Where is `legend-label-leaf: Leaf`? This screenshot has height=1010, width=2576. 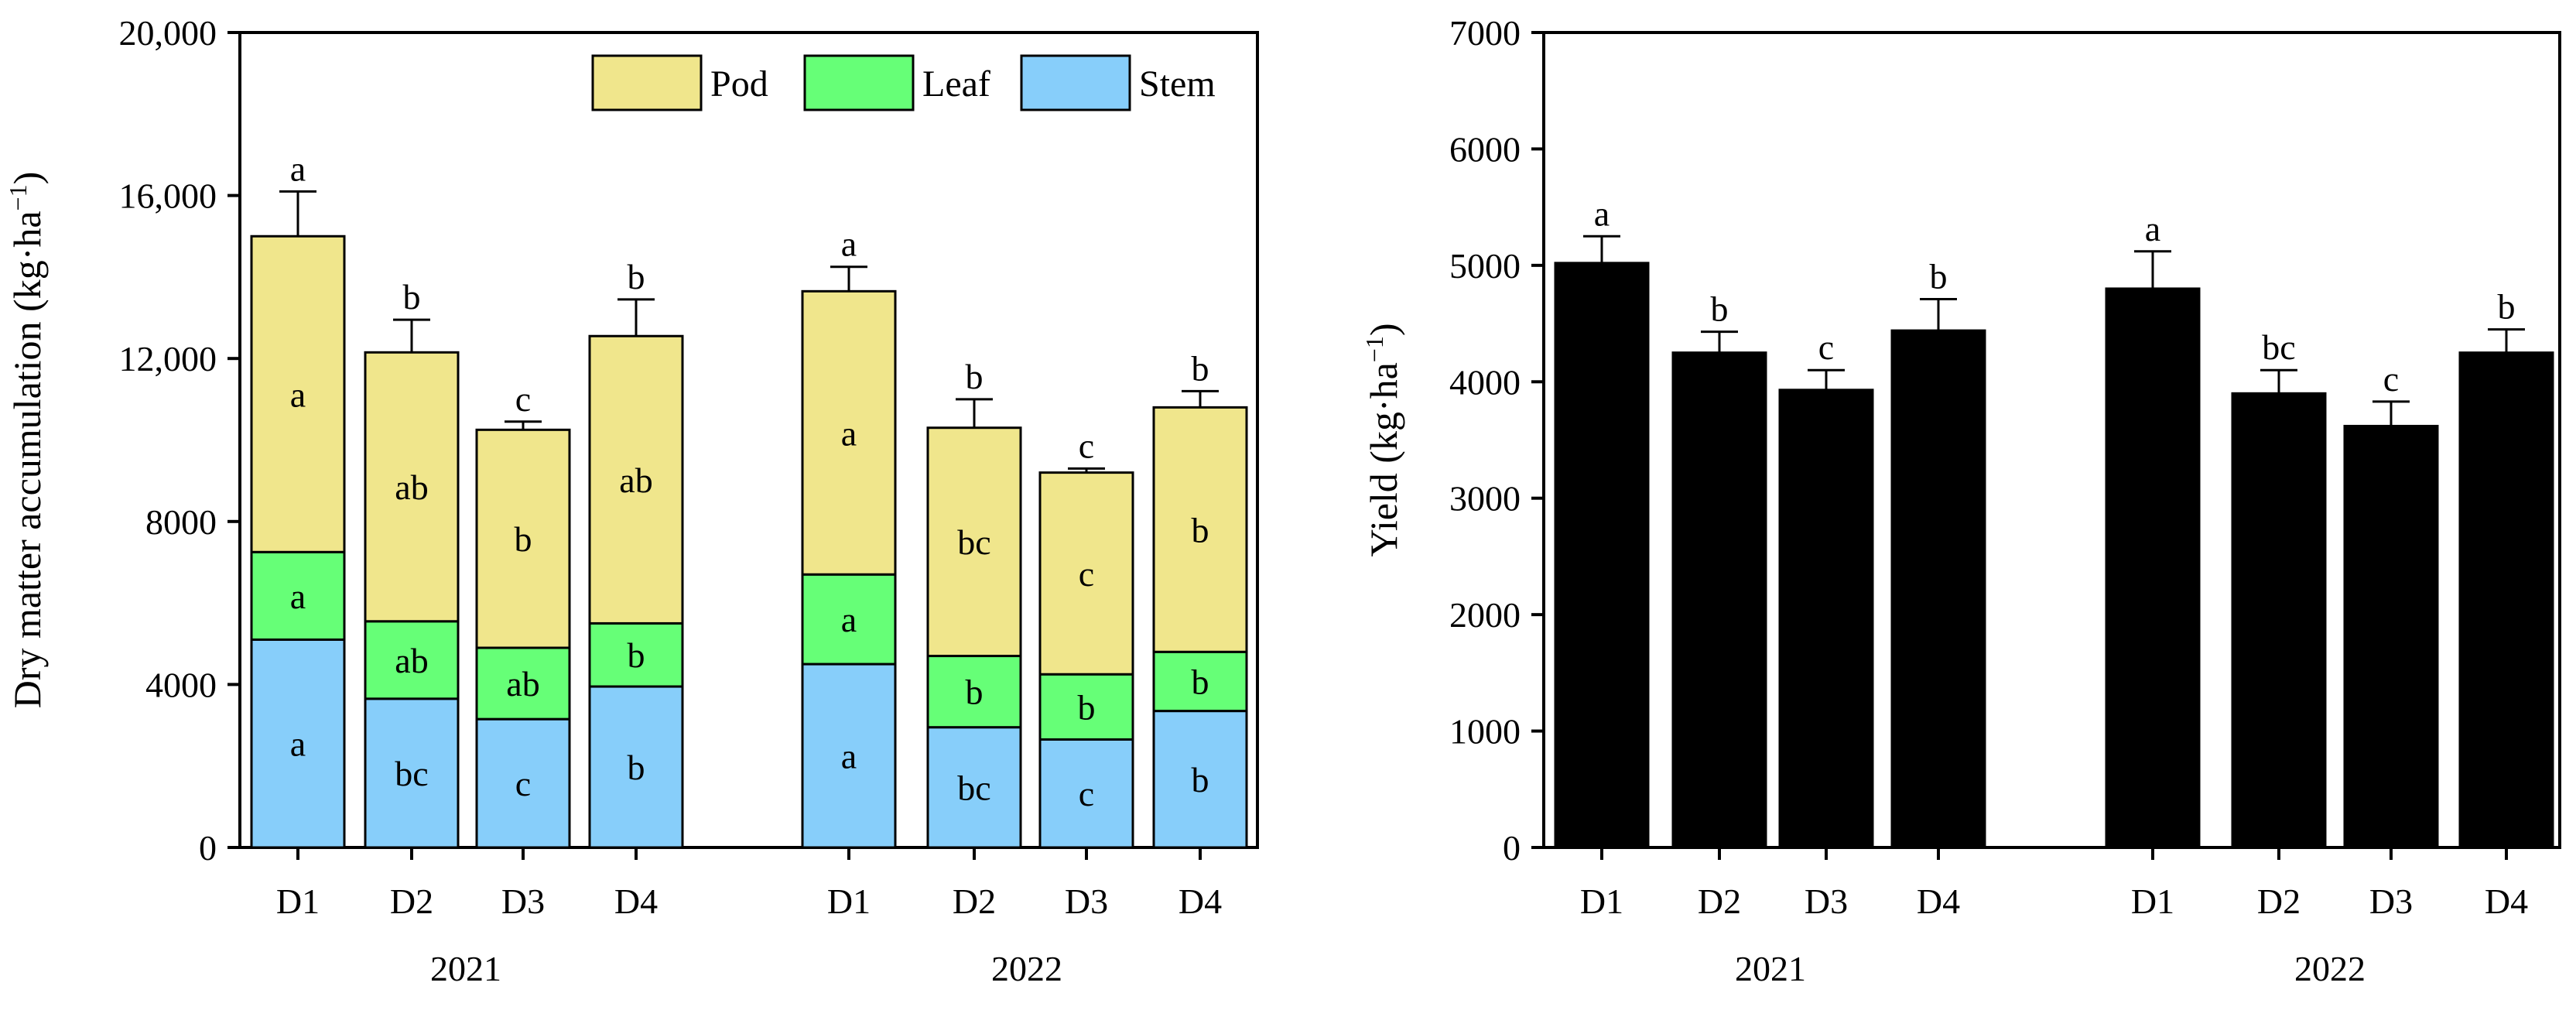 legend-label-leaf: Leaf is located at coordinates (956, 83).